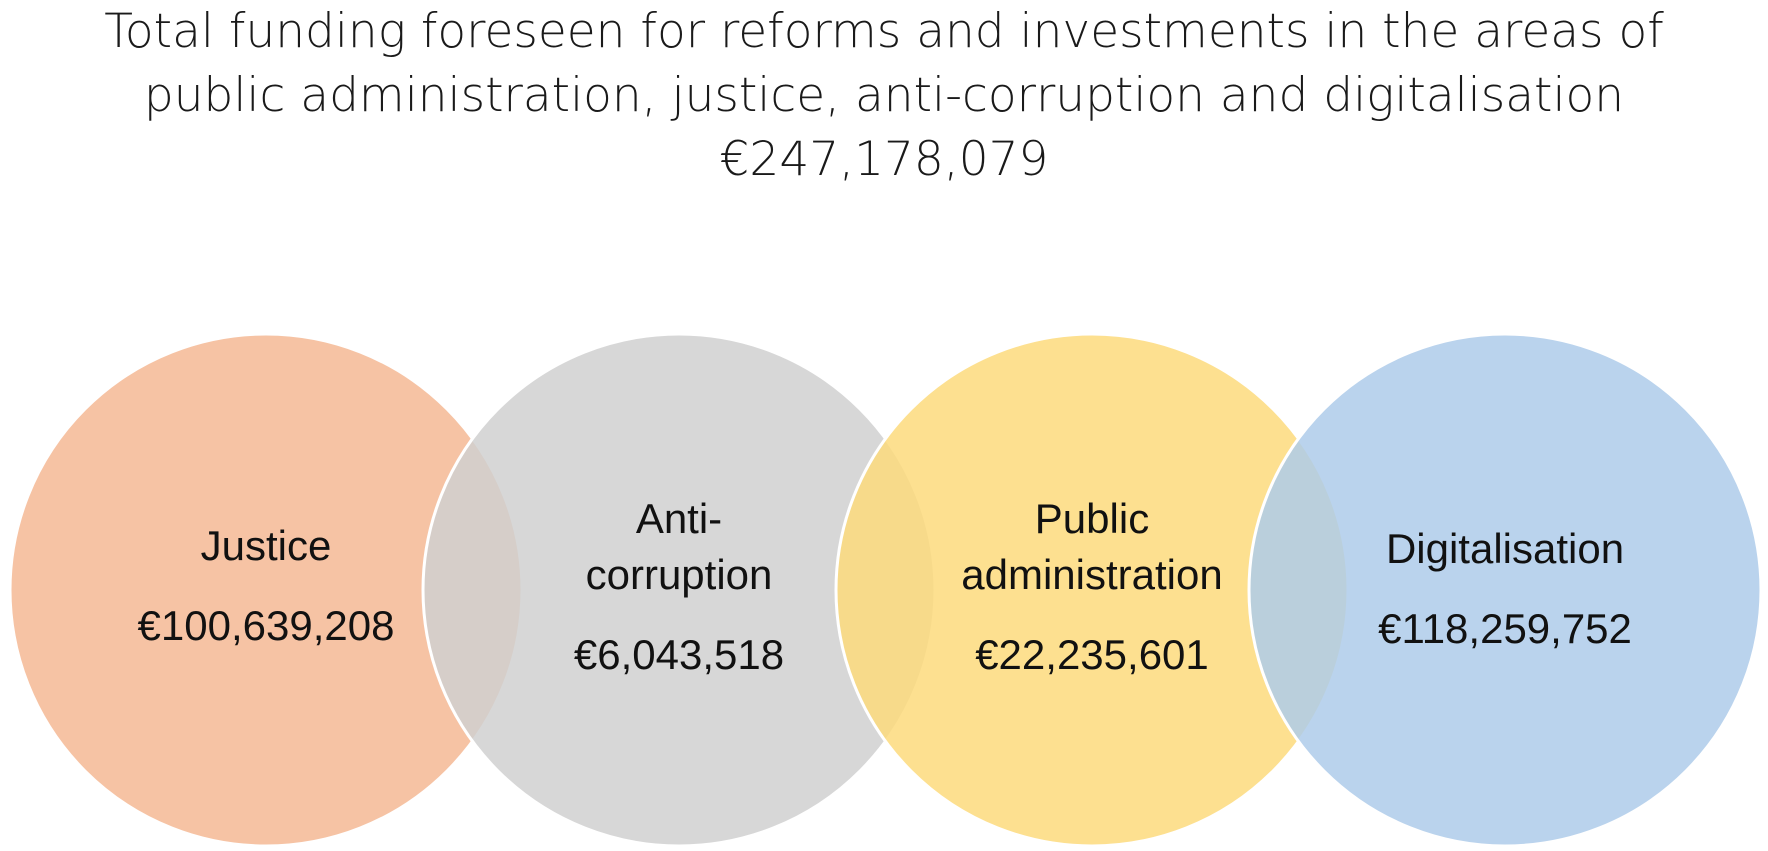 The image size is (1768, 851). I want to click on area-name-public-administration-2: administration, so click(1092, 574).